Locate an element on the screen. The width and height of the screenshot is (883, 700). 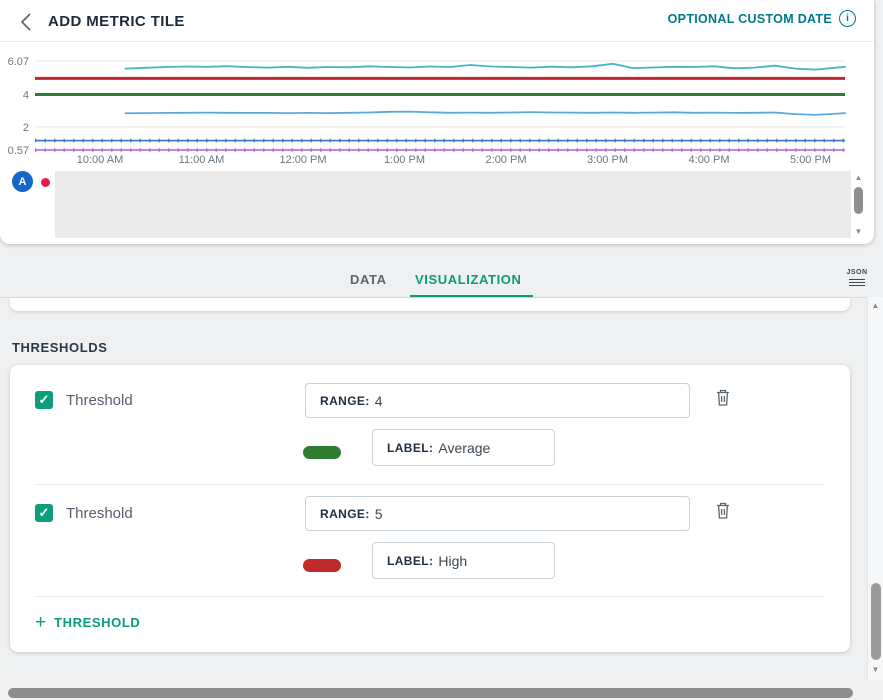
threshold-2-label-input: LABEL: High is located at coordinates (463, 560).